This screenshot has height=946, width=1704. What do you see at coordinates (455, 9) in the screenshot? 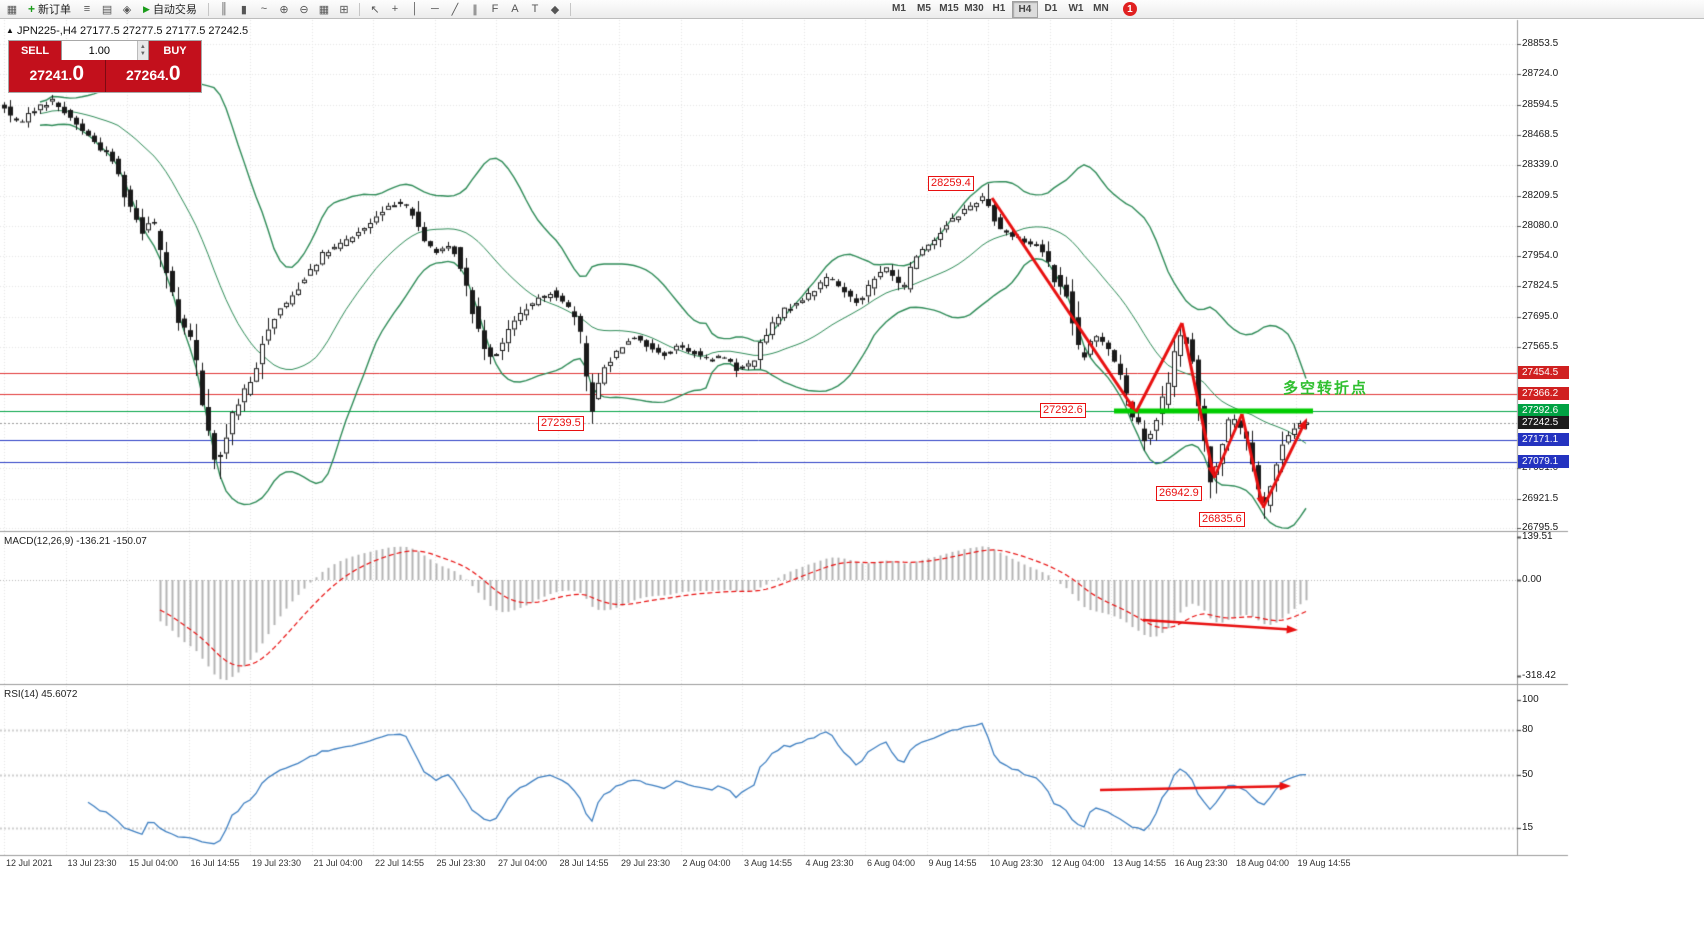
I see `trendline-icon: ╱` at bounding box center [455, 9].